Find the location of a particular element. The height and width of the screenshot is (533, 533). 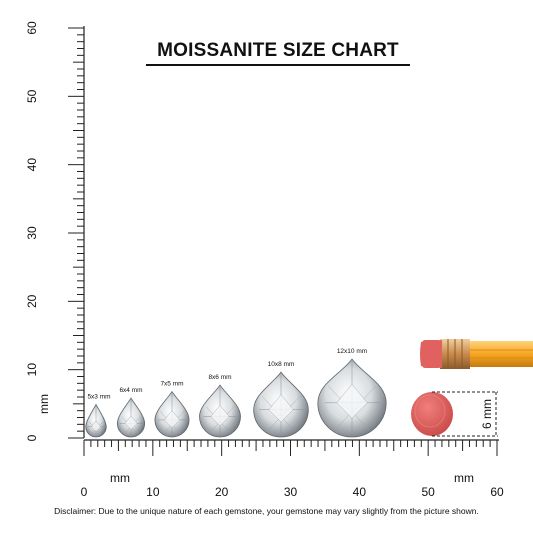

stone-size-label: 5x3 mm is located at coordinates (98, 397).